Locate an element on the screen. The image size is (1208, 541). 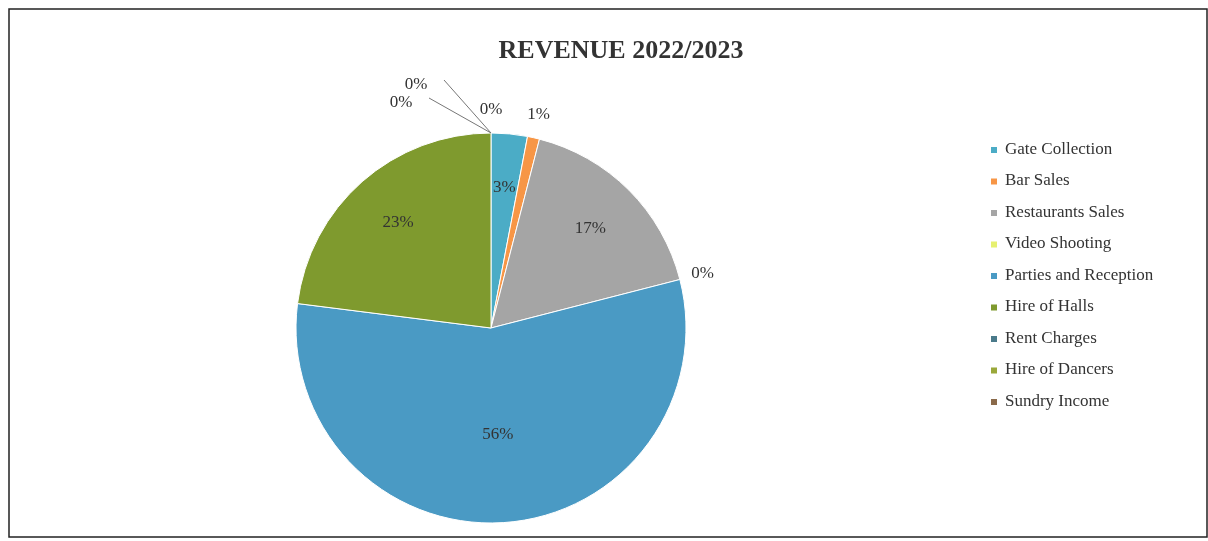
legend-label: Hire of Dancers is located at coordinates (1059, 369).